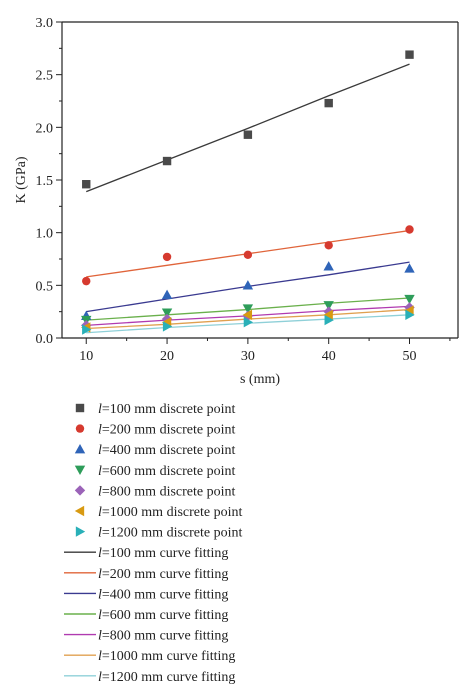 This screenshot has width=474, height=699. Describe the element at coordinates (167, 356) in the screenshot. I see `x-tick-label: 20` at that location.